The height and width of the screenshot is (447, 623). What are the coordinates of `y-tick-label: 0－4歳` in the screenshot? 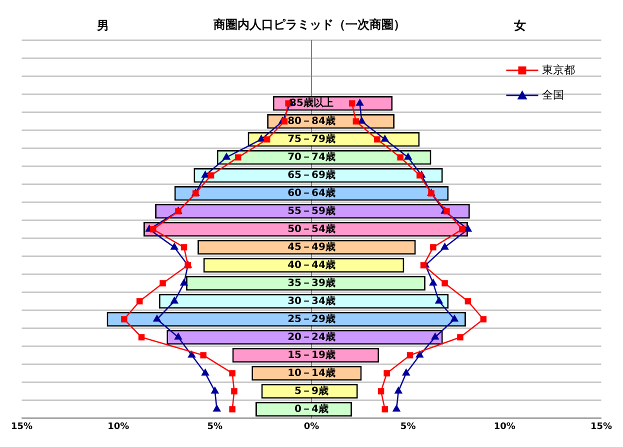 It's located at (311, 408).